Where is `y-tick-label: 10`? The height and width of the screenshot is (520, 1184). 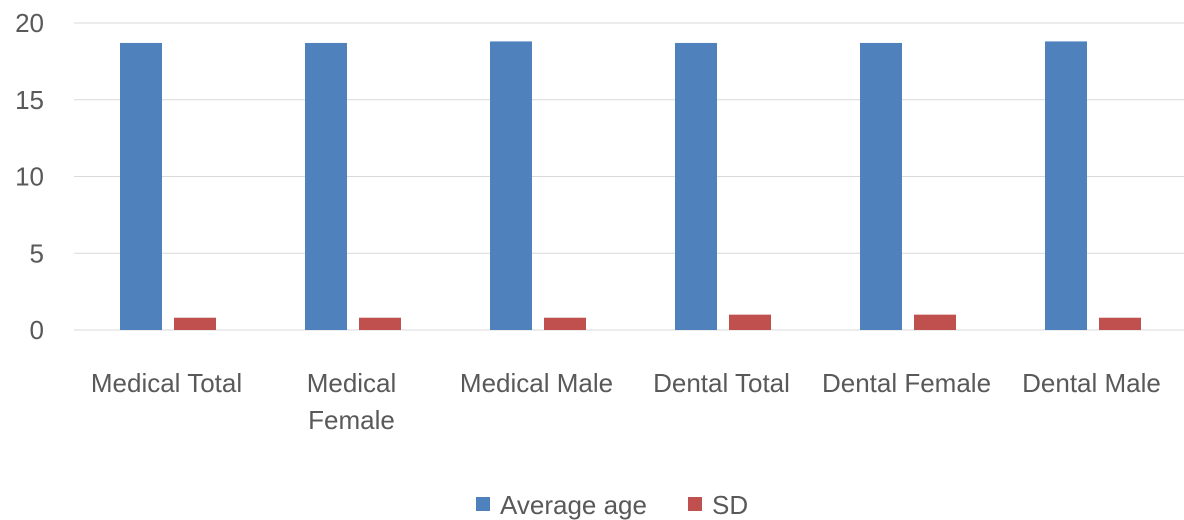 y-tick-label: 10 is located at coordinates (29, 177).